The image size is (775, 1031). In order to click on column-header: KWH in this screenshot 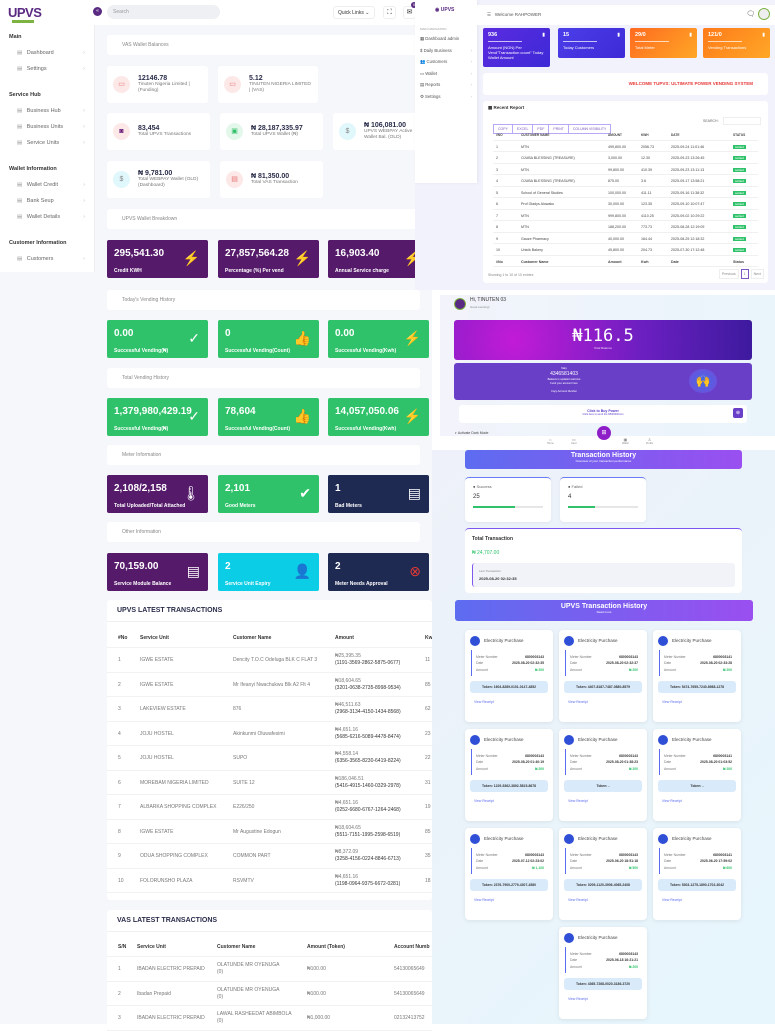, I will do `click(645, 135)`.